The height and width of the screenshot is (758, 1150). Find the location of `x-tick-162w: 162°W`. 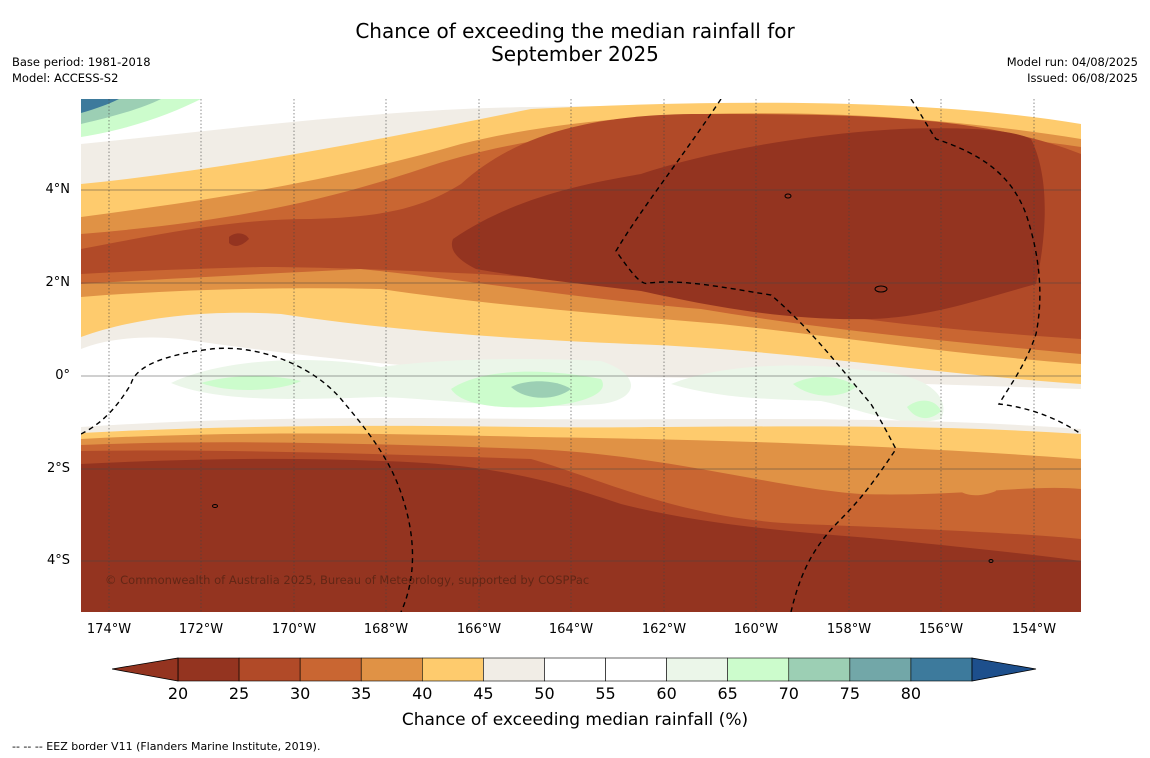

x-tick-162w: 162°W is located at coordinates (664, 629).